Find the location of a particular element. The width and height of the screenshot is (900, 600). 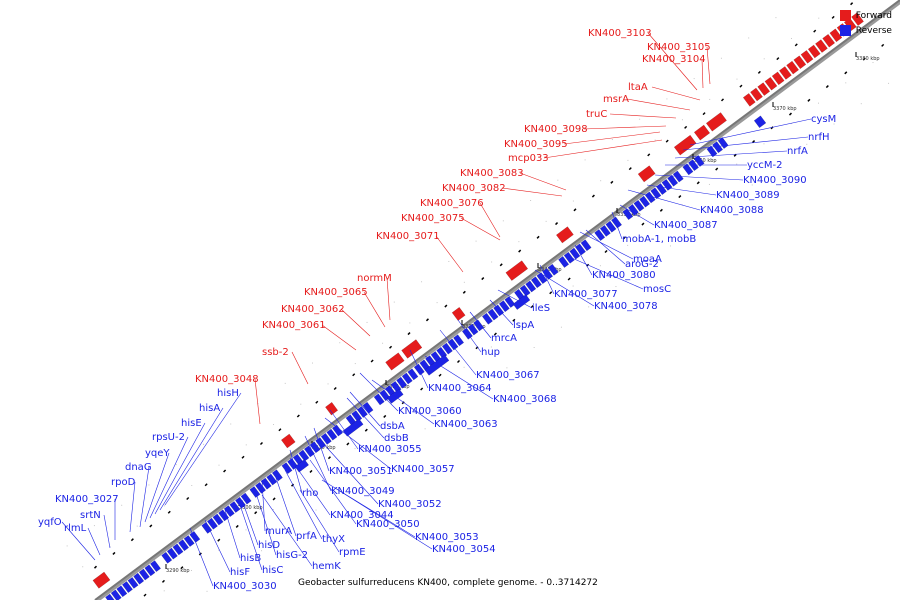

reverse-gene-label: mosC is located at coordinates (657, 289).